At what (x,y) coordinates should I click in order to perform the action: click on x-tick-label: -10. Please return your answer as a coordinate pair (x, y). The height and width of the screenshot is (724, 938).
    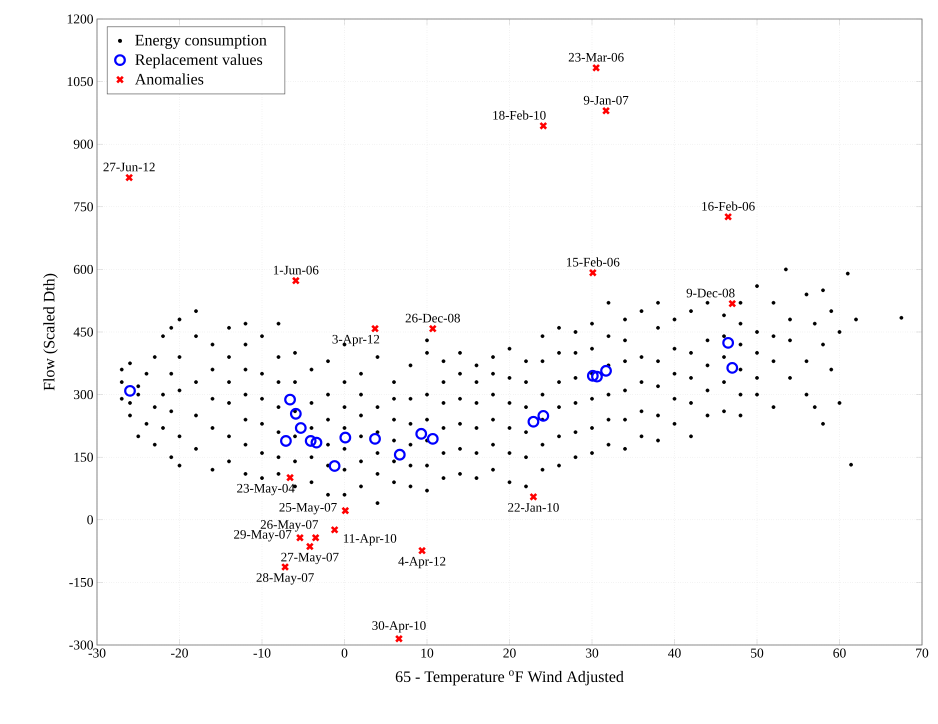
    Looking at the image, I should click on (262, 653).